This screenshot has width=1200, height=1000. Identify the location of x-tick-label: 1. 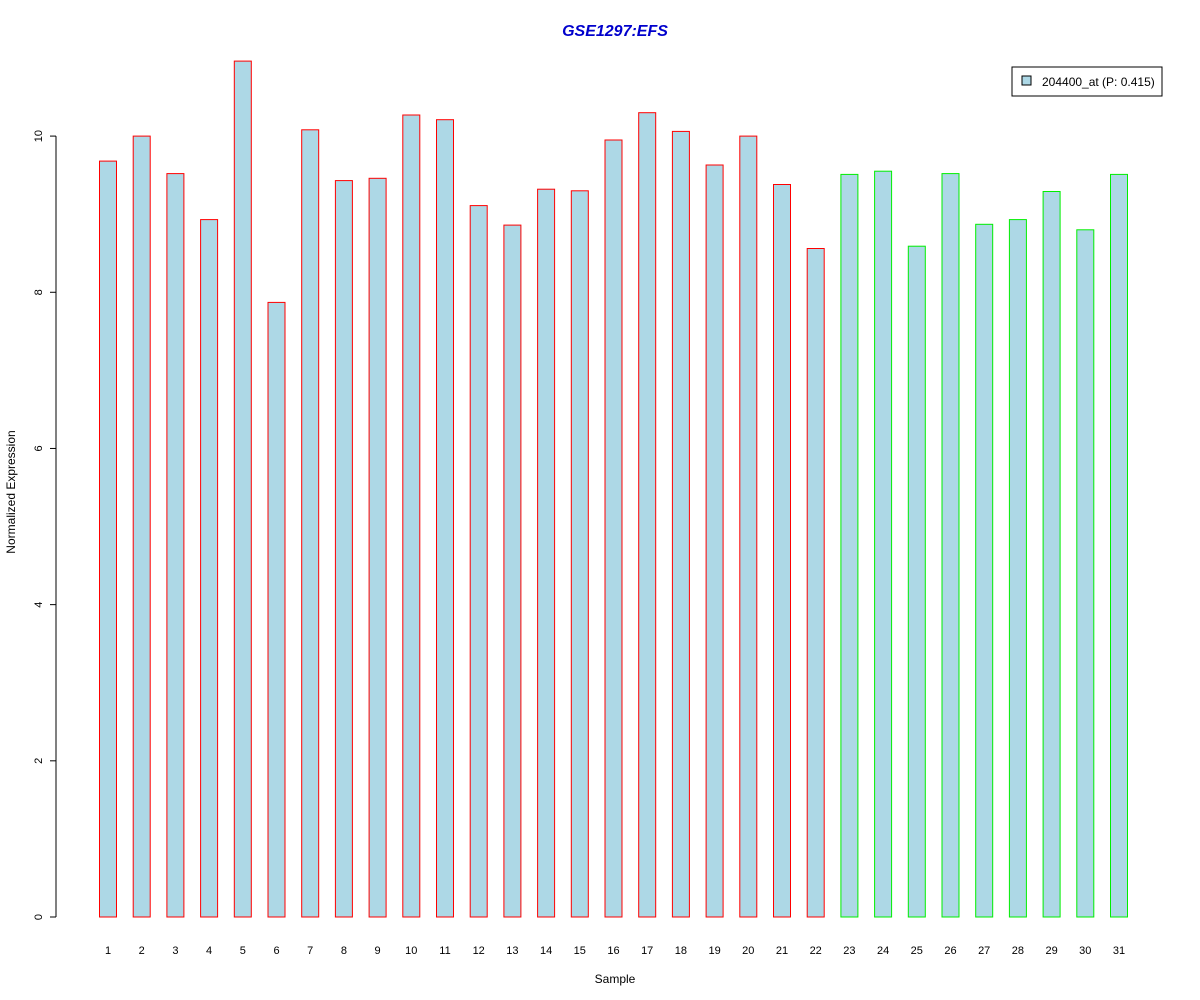
(108, 951).